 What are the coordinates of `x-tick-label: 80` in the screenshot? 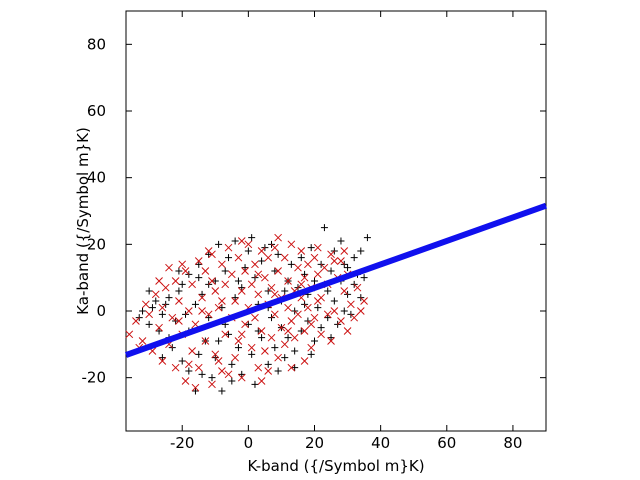 It's located at (512, 443).